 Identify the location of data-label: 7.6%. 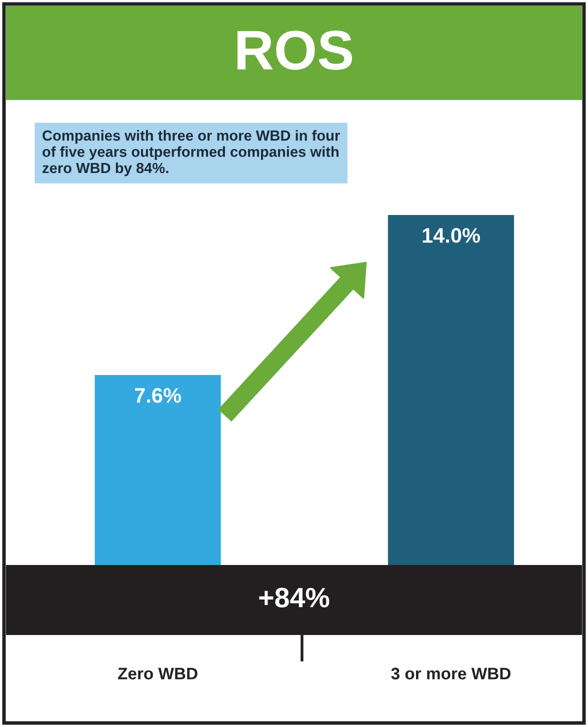
(157, 395).